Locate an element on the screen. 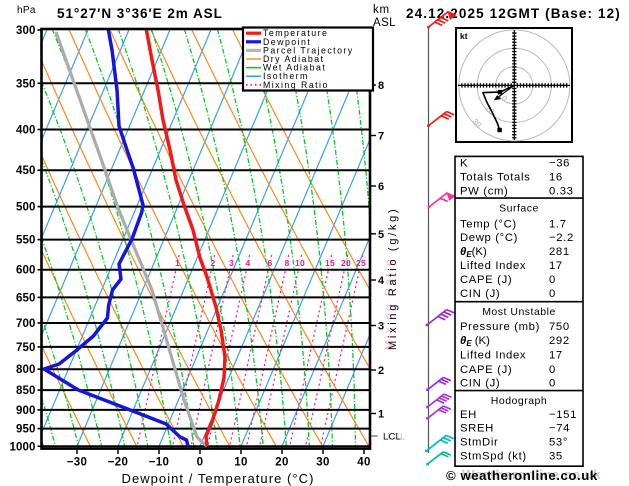 The width and height of the screenshot is (629, 486). svg-text: 0.33 is located at coordinates (561, 192).